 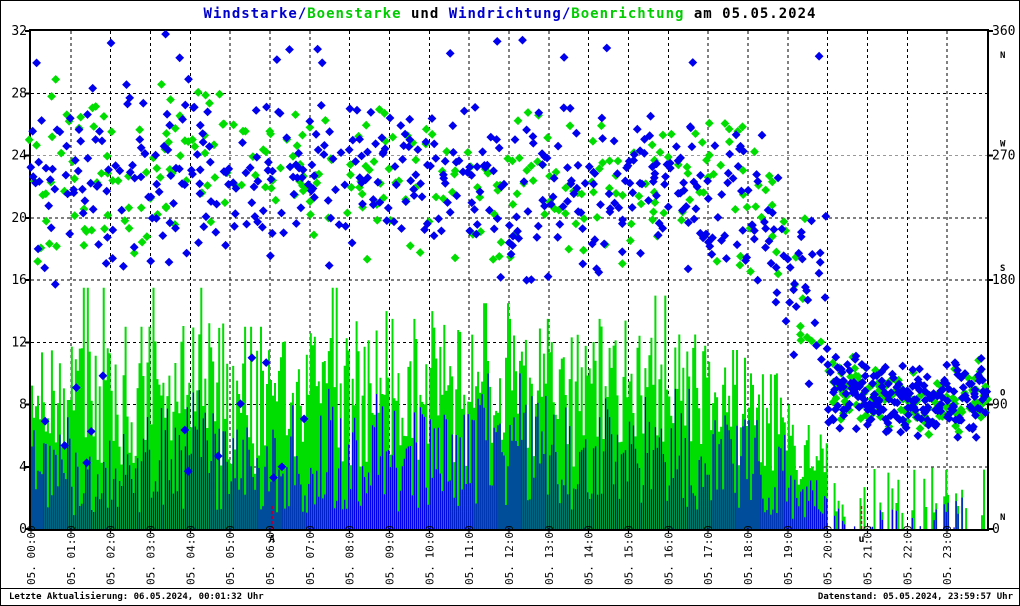 I want to click on x-tick-label: 05. 16:00, so click(x=668, y=555).